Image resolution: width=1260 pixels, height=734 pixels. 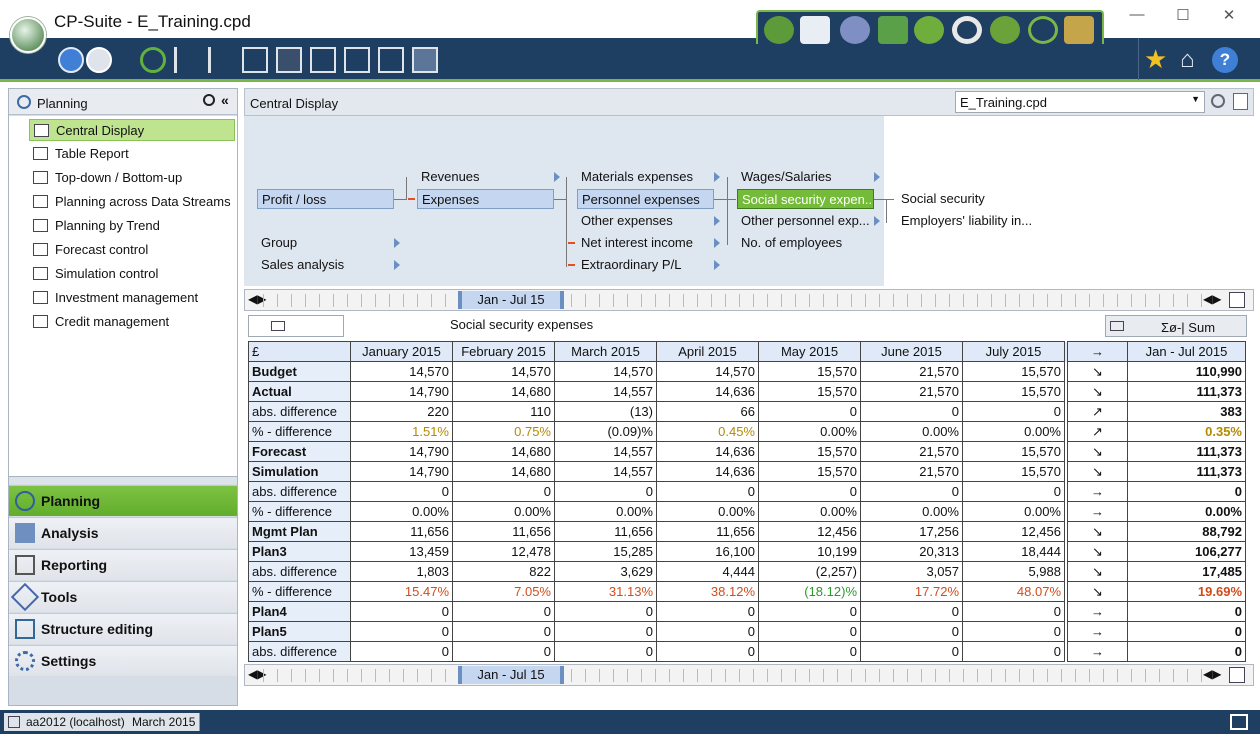 I want to click on search-icon, so click(x=209, y=100).